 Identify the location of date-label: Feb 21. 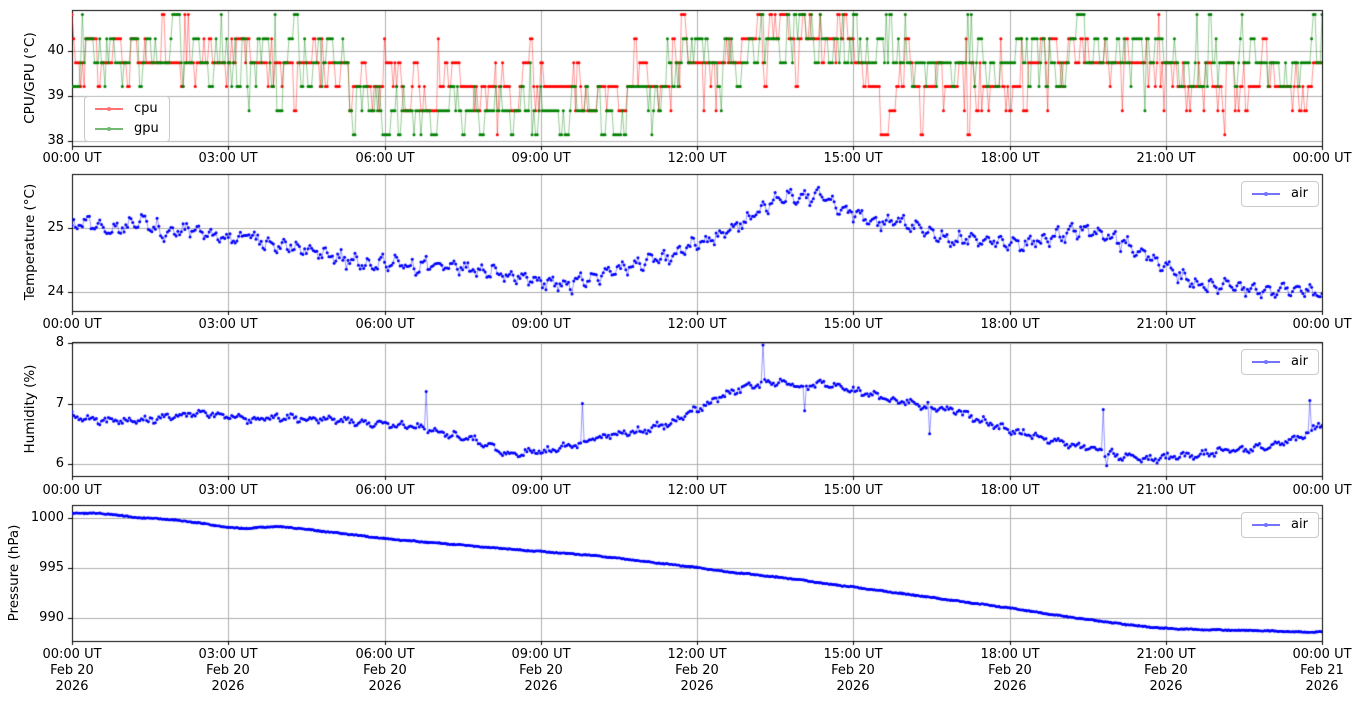
(1322, 670).